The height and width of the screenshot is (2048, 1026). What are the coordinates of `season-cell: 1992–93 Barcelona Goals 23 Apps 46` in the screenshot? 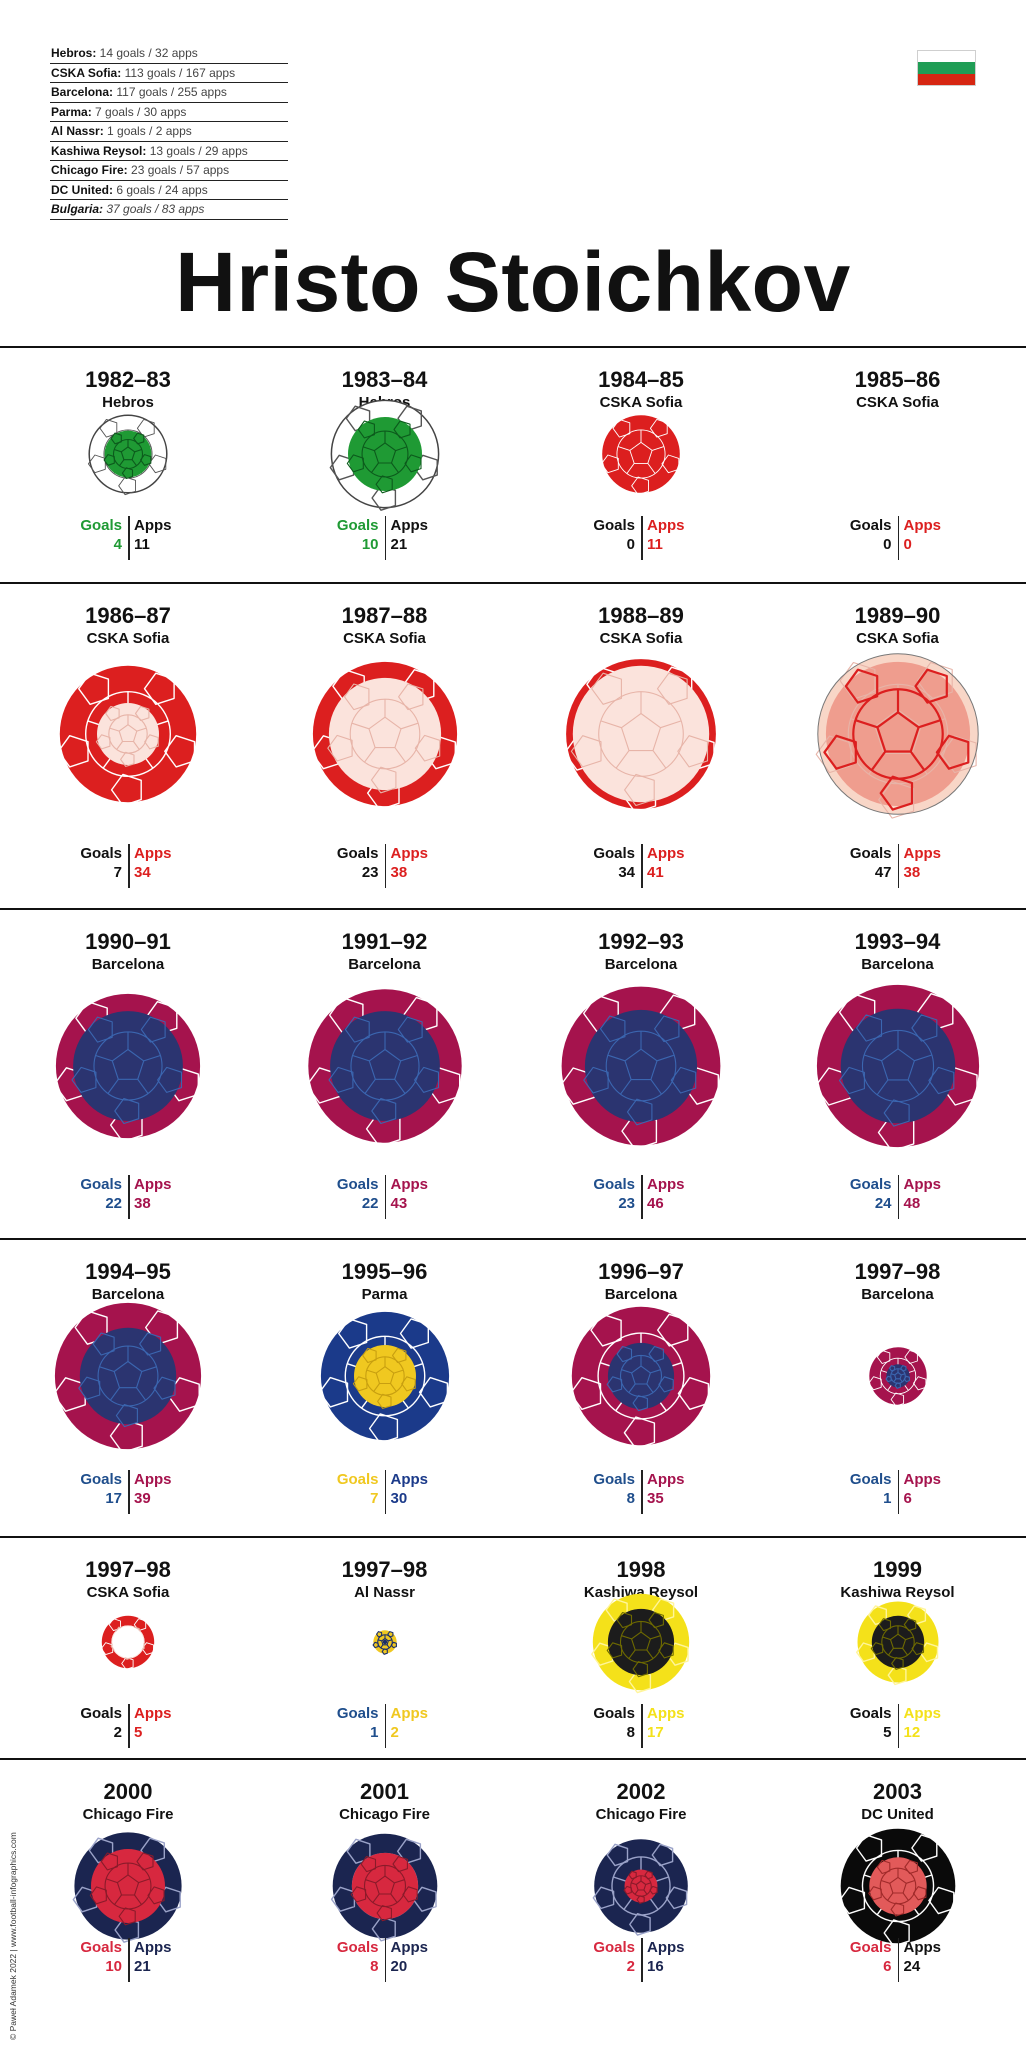 It's located at (641, 1073).